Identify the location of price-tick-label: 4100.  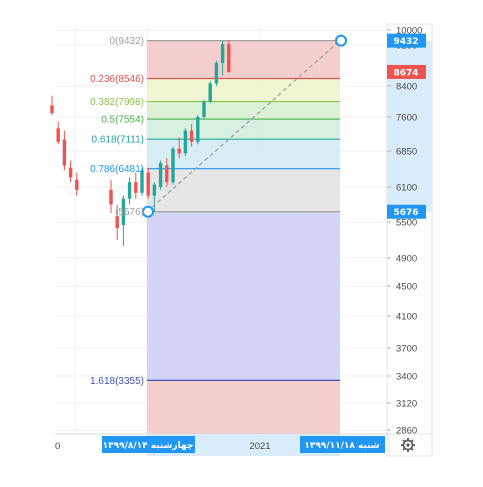
(406, 317).